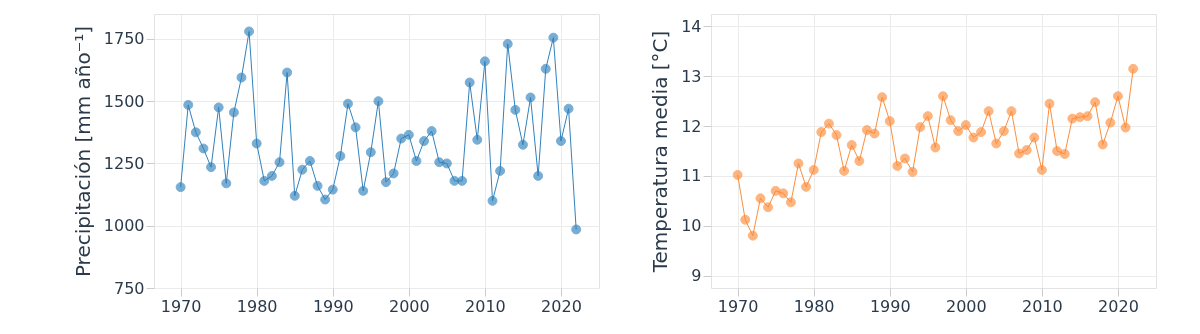 The height and width of the screenshot is (334, 1200). Describe the element at coordinates (124, 226) in the screenshot. I see `y-tick-label: 1000` at that location.